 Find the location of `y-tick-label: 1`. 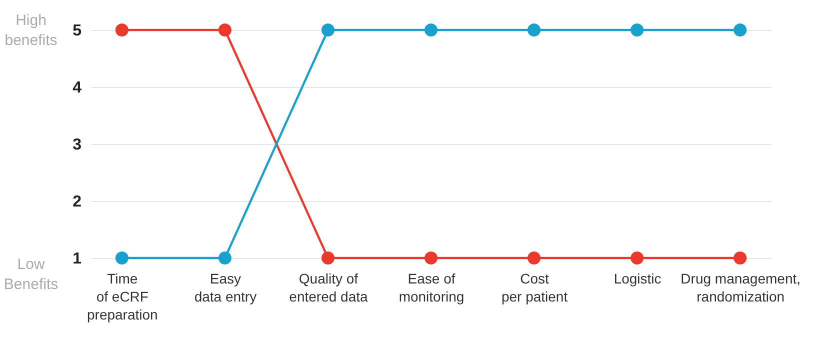

y-tick-label: 1 is located at coordinates (77, 259).